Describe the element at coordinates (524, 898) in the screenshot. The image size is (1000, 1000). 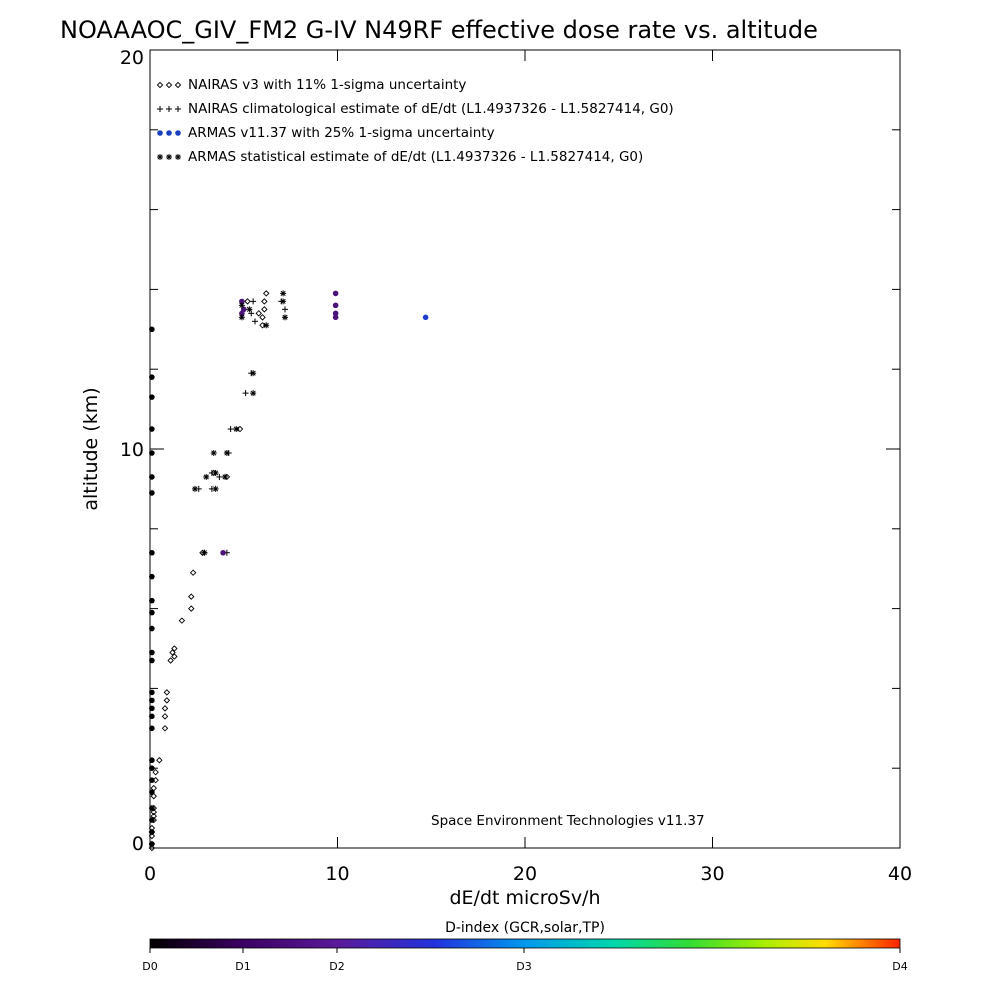
I see `x-axis-label: dE/dt microSv/h` at that location.